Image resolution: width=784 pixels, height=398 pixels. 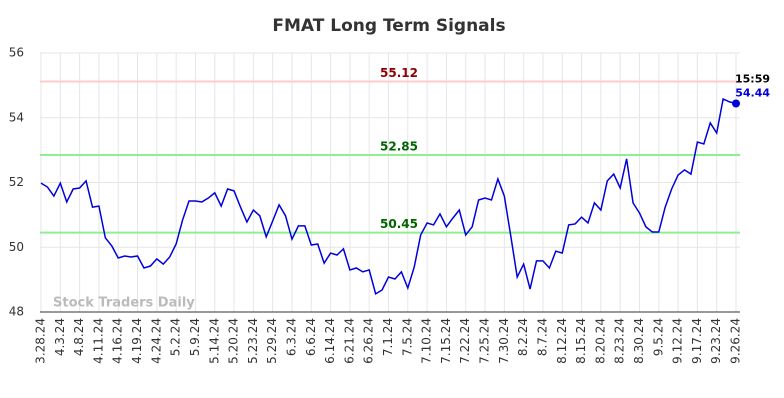 I want to click on x-tick-label: 4.16.24, so click(x=118, y=341).